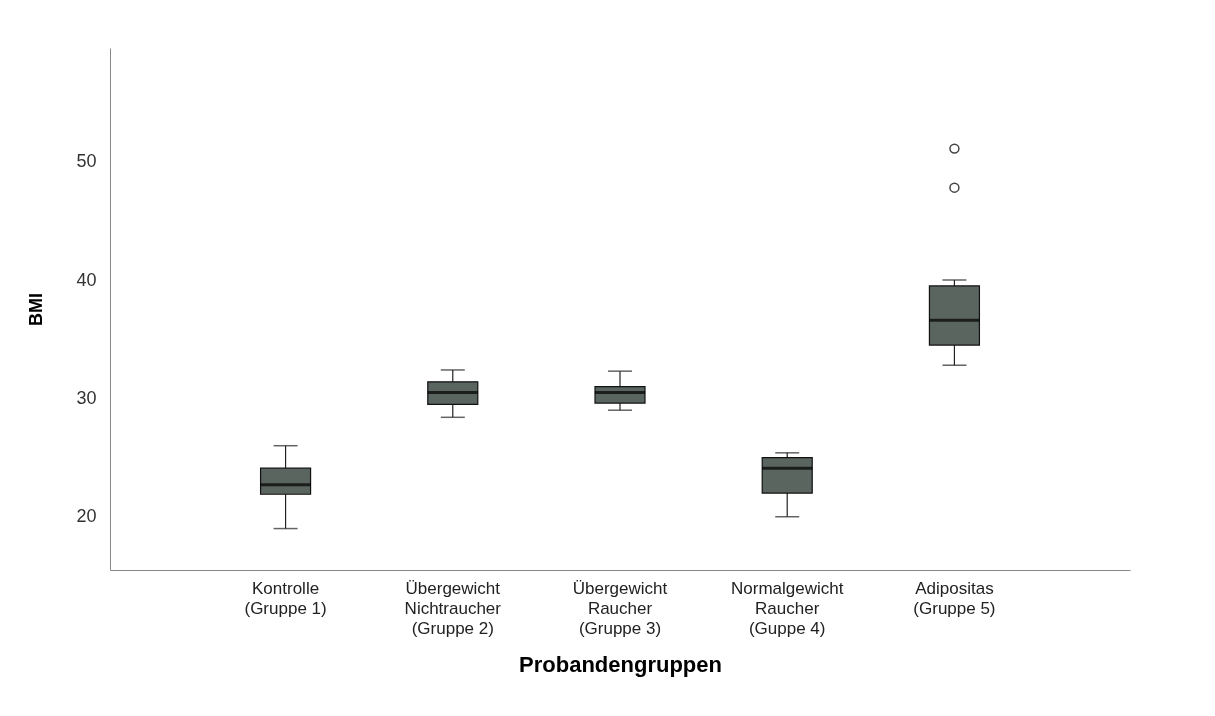 This screenshot has height=716, width=1215. What do you see at coordinates (285, 598) in the screenshot?
I see `x-tick-label: Kontrolle (Gruppe 1)` at bounding box center [285, 598].